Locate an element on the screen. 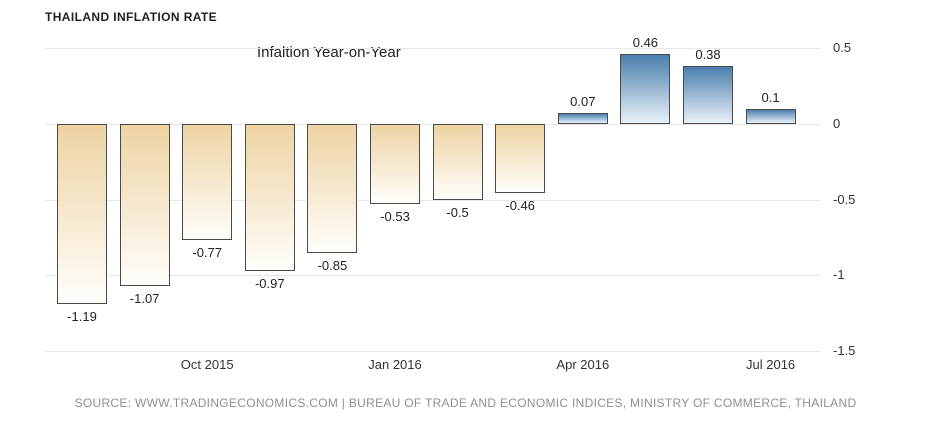  page-title: THAILAND INFLATION RATE is located at coordinates (131, 17).